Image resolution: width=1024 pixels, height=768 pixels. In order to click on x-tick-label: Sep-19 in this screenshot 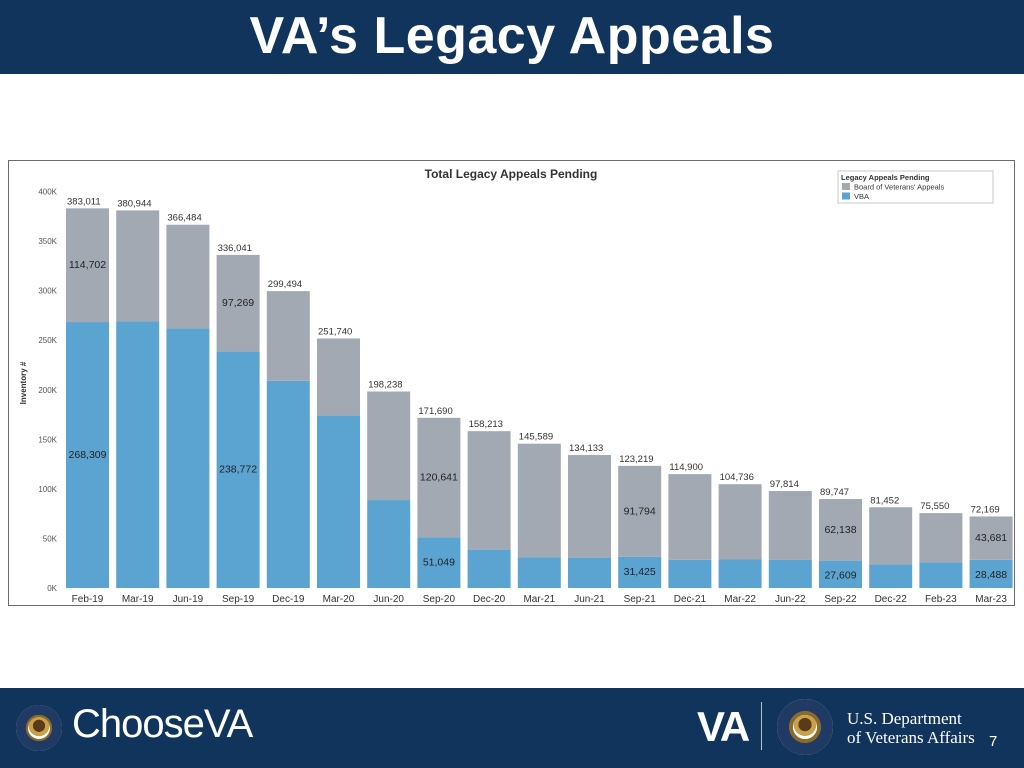, I will do `click(238, 599)`.